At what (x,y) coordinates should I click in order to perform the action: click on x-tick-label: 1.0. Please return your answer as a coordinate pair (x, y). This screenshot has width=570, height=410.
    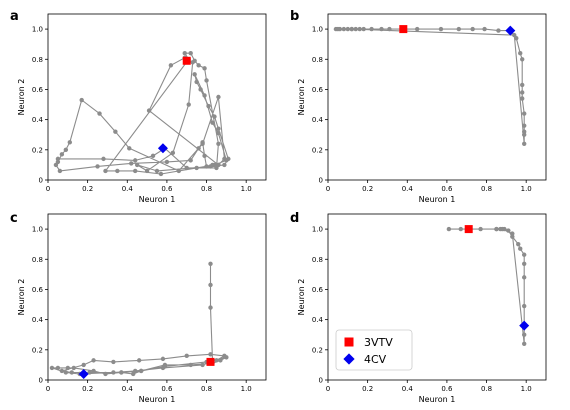
    Looking at the image, I should click on (246, 189).